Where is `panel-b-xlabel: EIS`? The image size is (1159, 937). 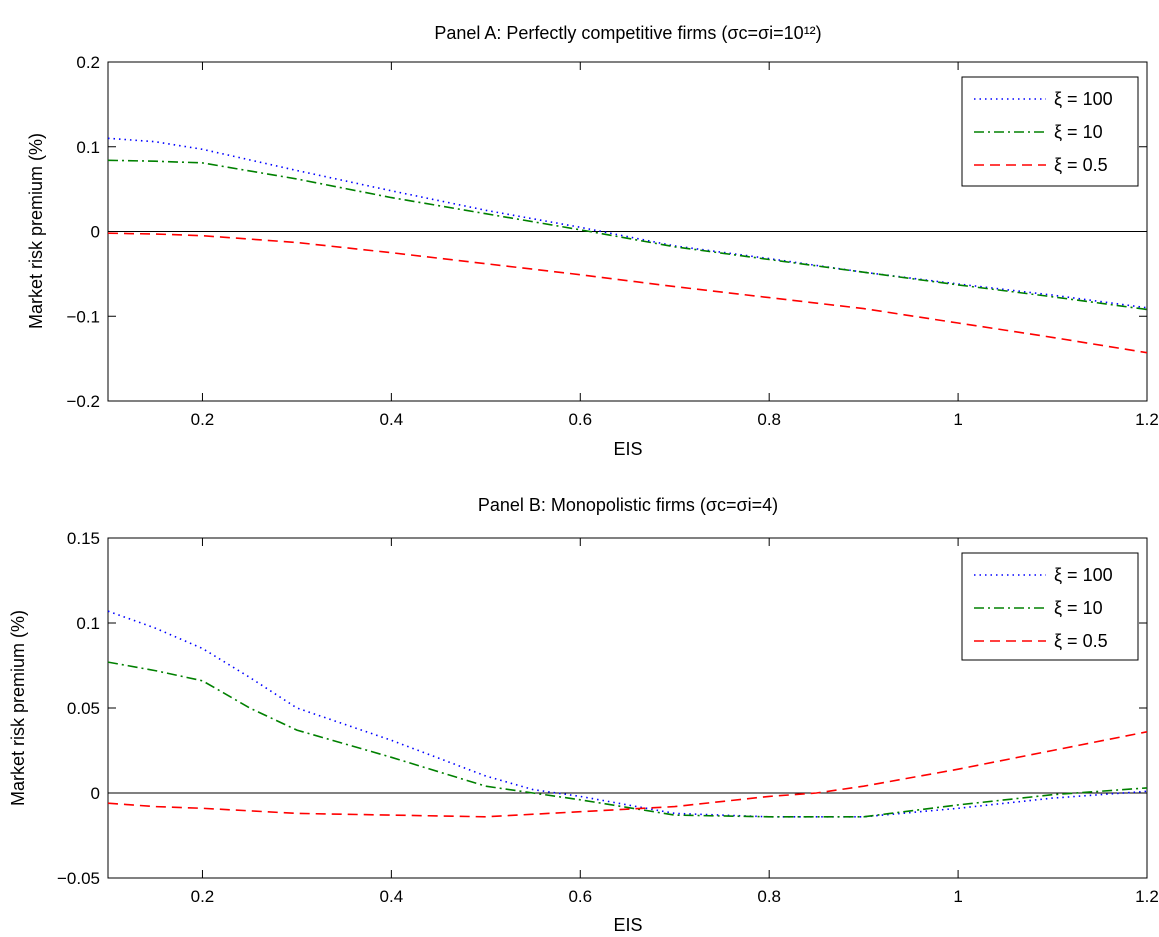
panel-b-xlabel: EIS is located at coordinates (627, 925).